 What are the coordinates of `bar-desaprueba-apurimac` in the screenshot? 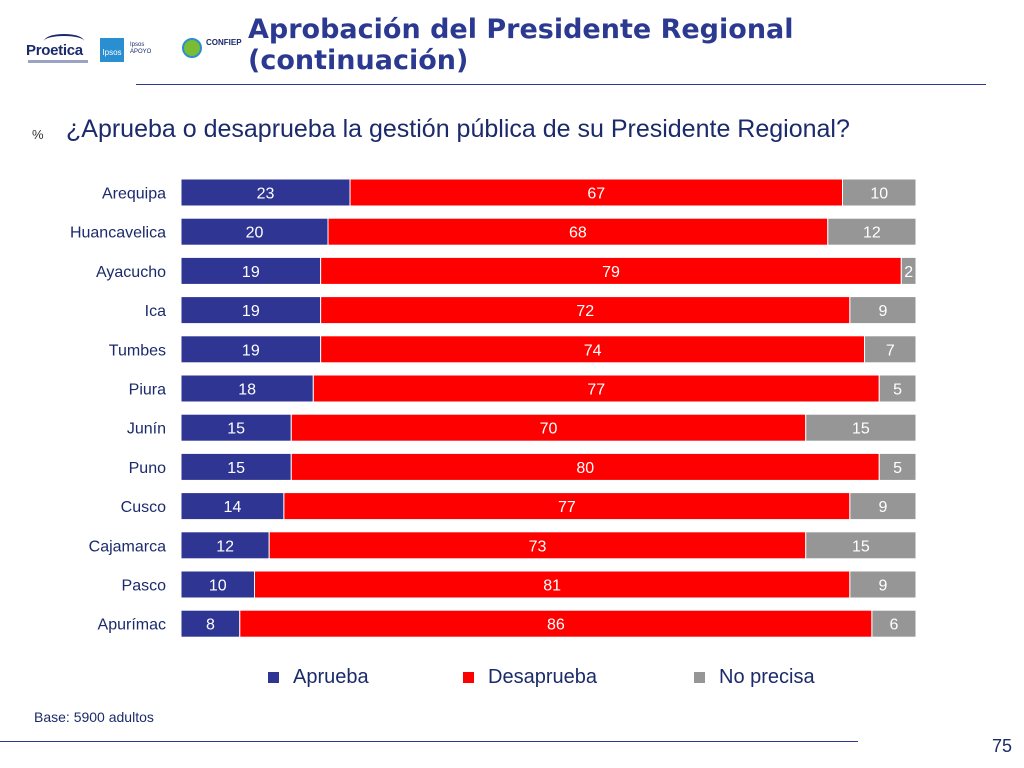 It's located at (556, 623).